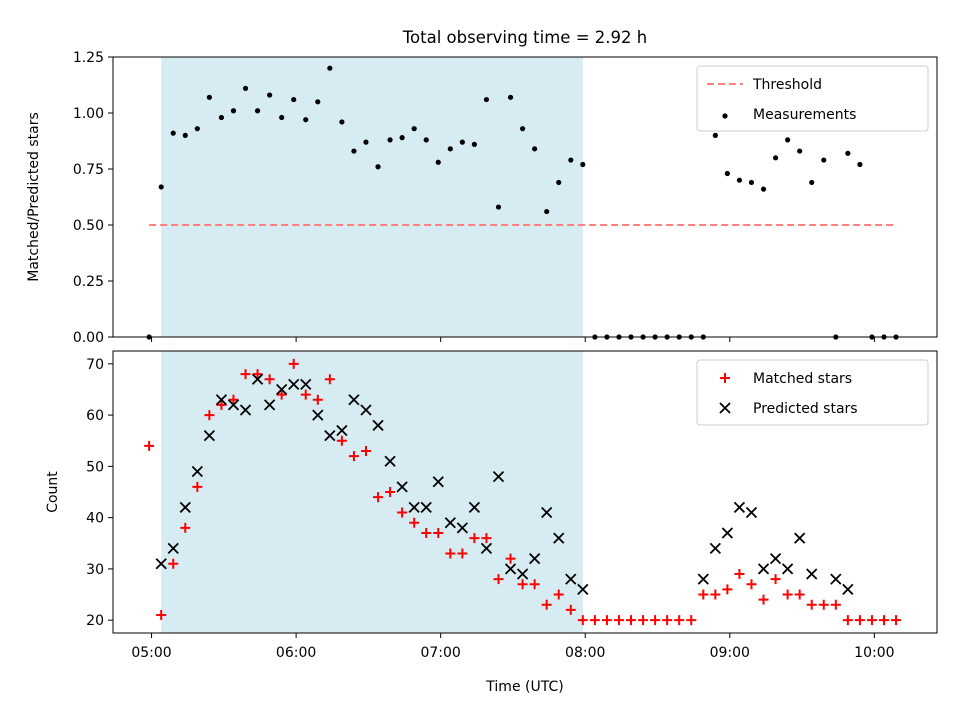  I want to click on x-tick-label: 06:00, so click(296, 653).